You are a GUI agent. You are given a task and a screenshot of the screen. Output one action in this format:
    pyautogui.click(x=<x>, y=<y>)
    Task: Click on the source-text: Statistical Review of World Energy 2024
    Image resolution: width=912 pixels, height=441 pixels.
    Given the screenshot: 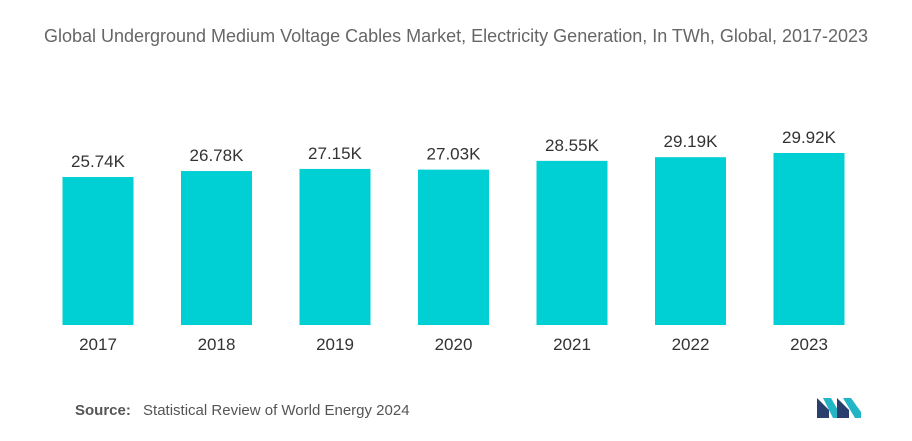 What is the action you would take?
    pyautogui.click(x=276, y=410)
    